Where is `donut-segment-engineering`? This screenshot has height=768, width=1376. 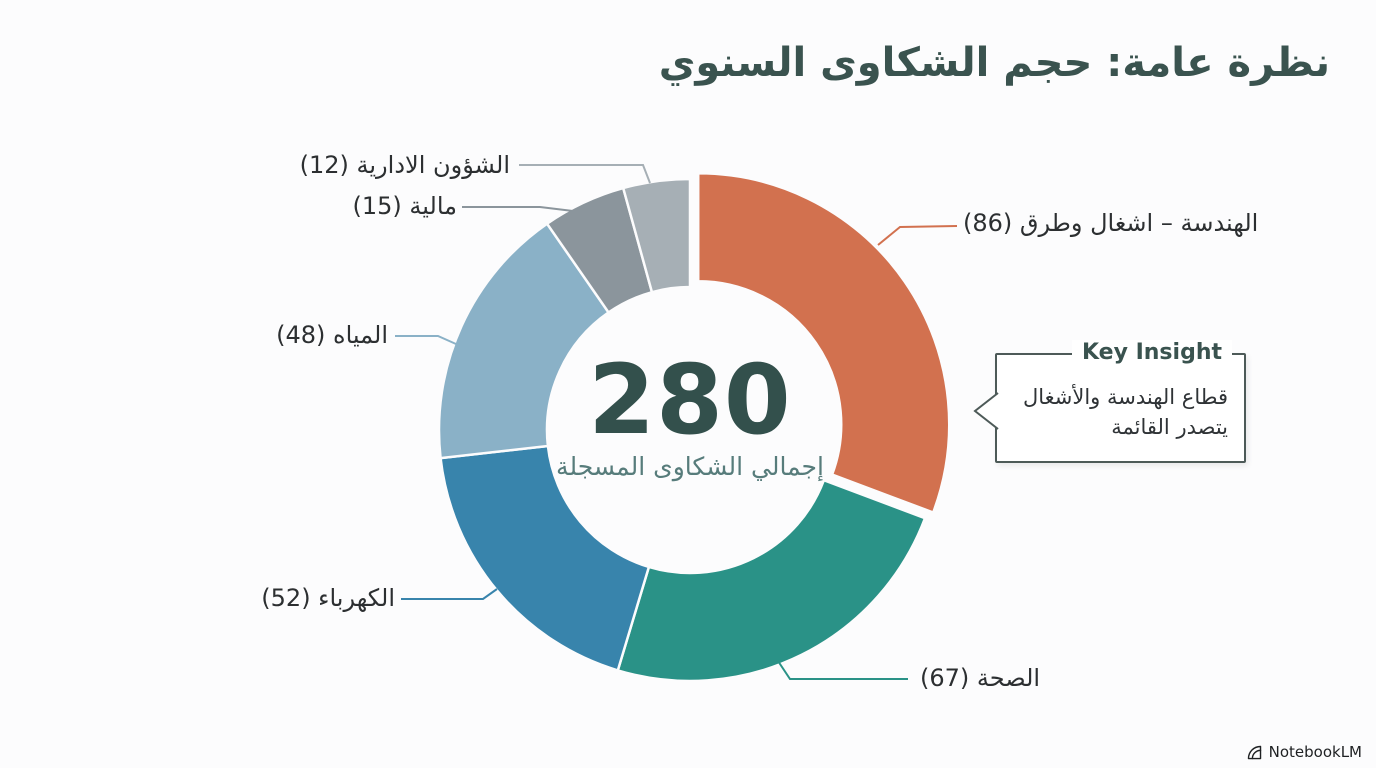
donut-segment-engineering is located at coordinates (823, 343).